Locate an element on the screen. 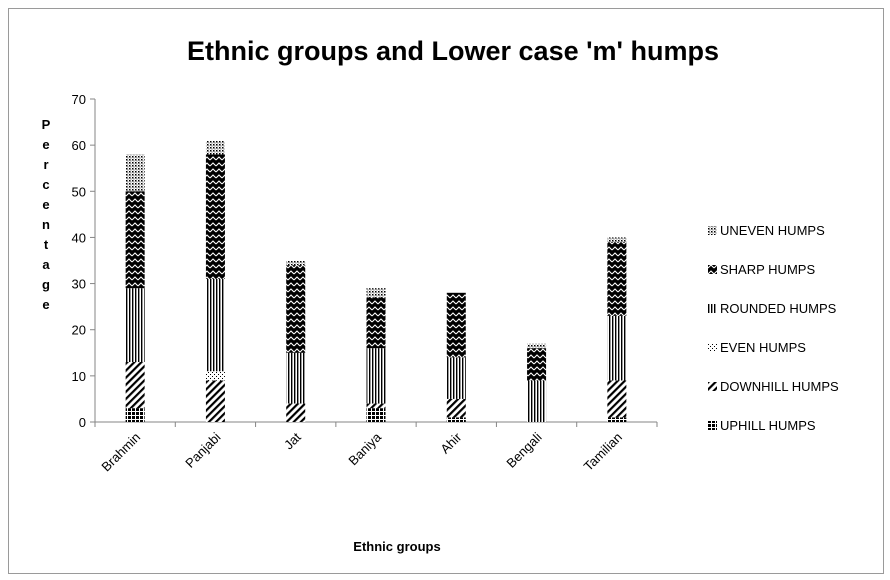 The height and width of the screenshot is (580, 890). x-tick-label: Panjabi is located at coordinates (202, 449).